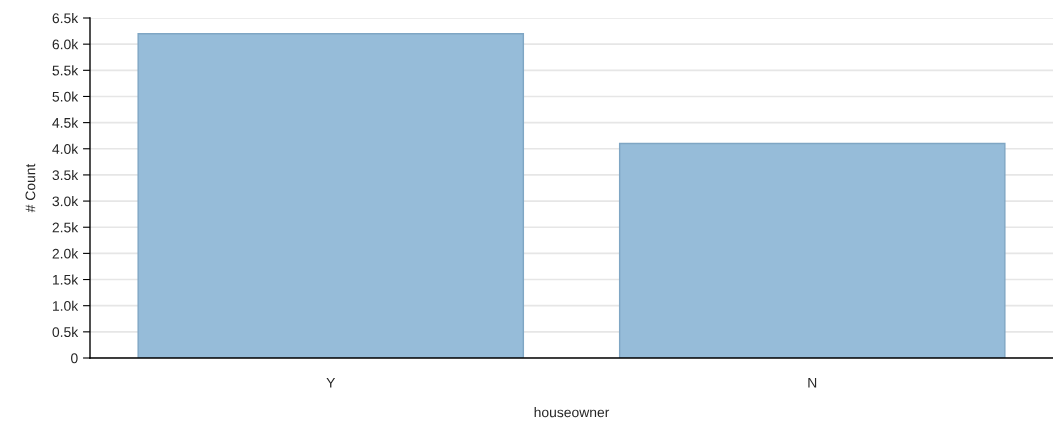 The height and width of the screenshot is (422, 1053). What do you see at coordinates (65, 332) in the screenshot?
I see `y-tick-label: 0.5k` at bounding box center [65, 332].